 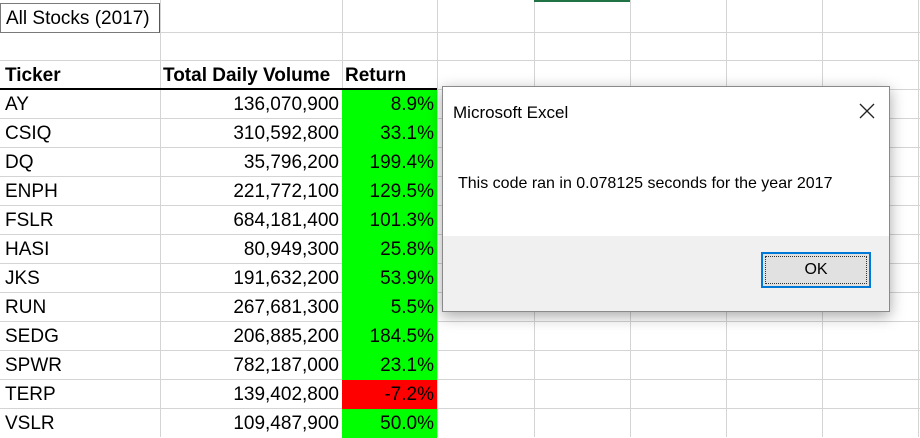 I want to click on ticker-cell: RUN, so click(x=26, y=307).